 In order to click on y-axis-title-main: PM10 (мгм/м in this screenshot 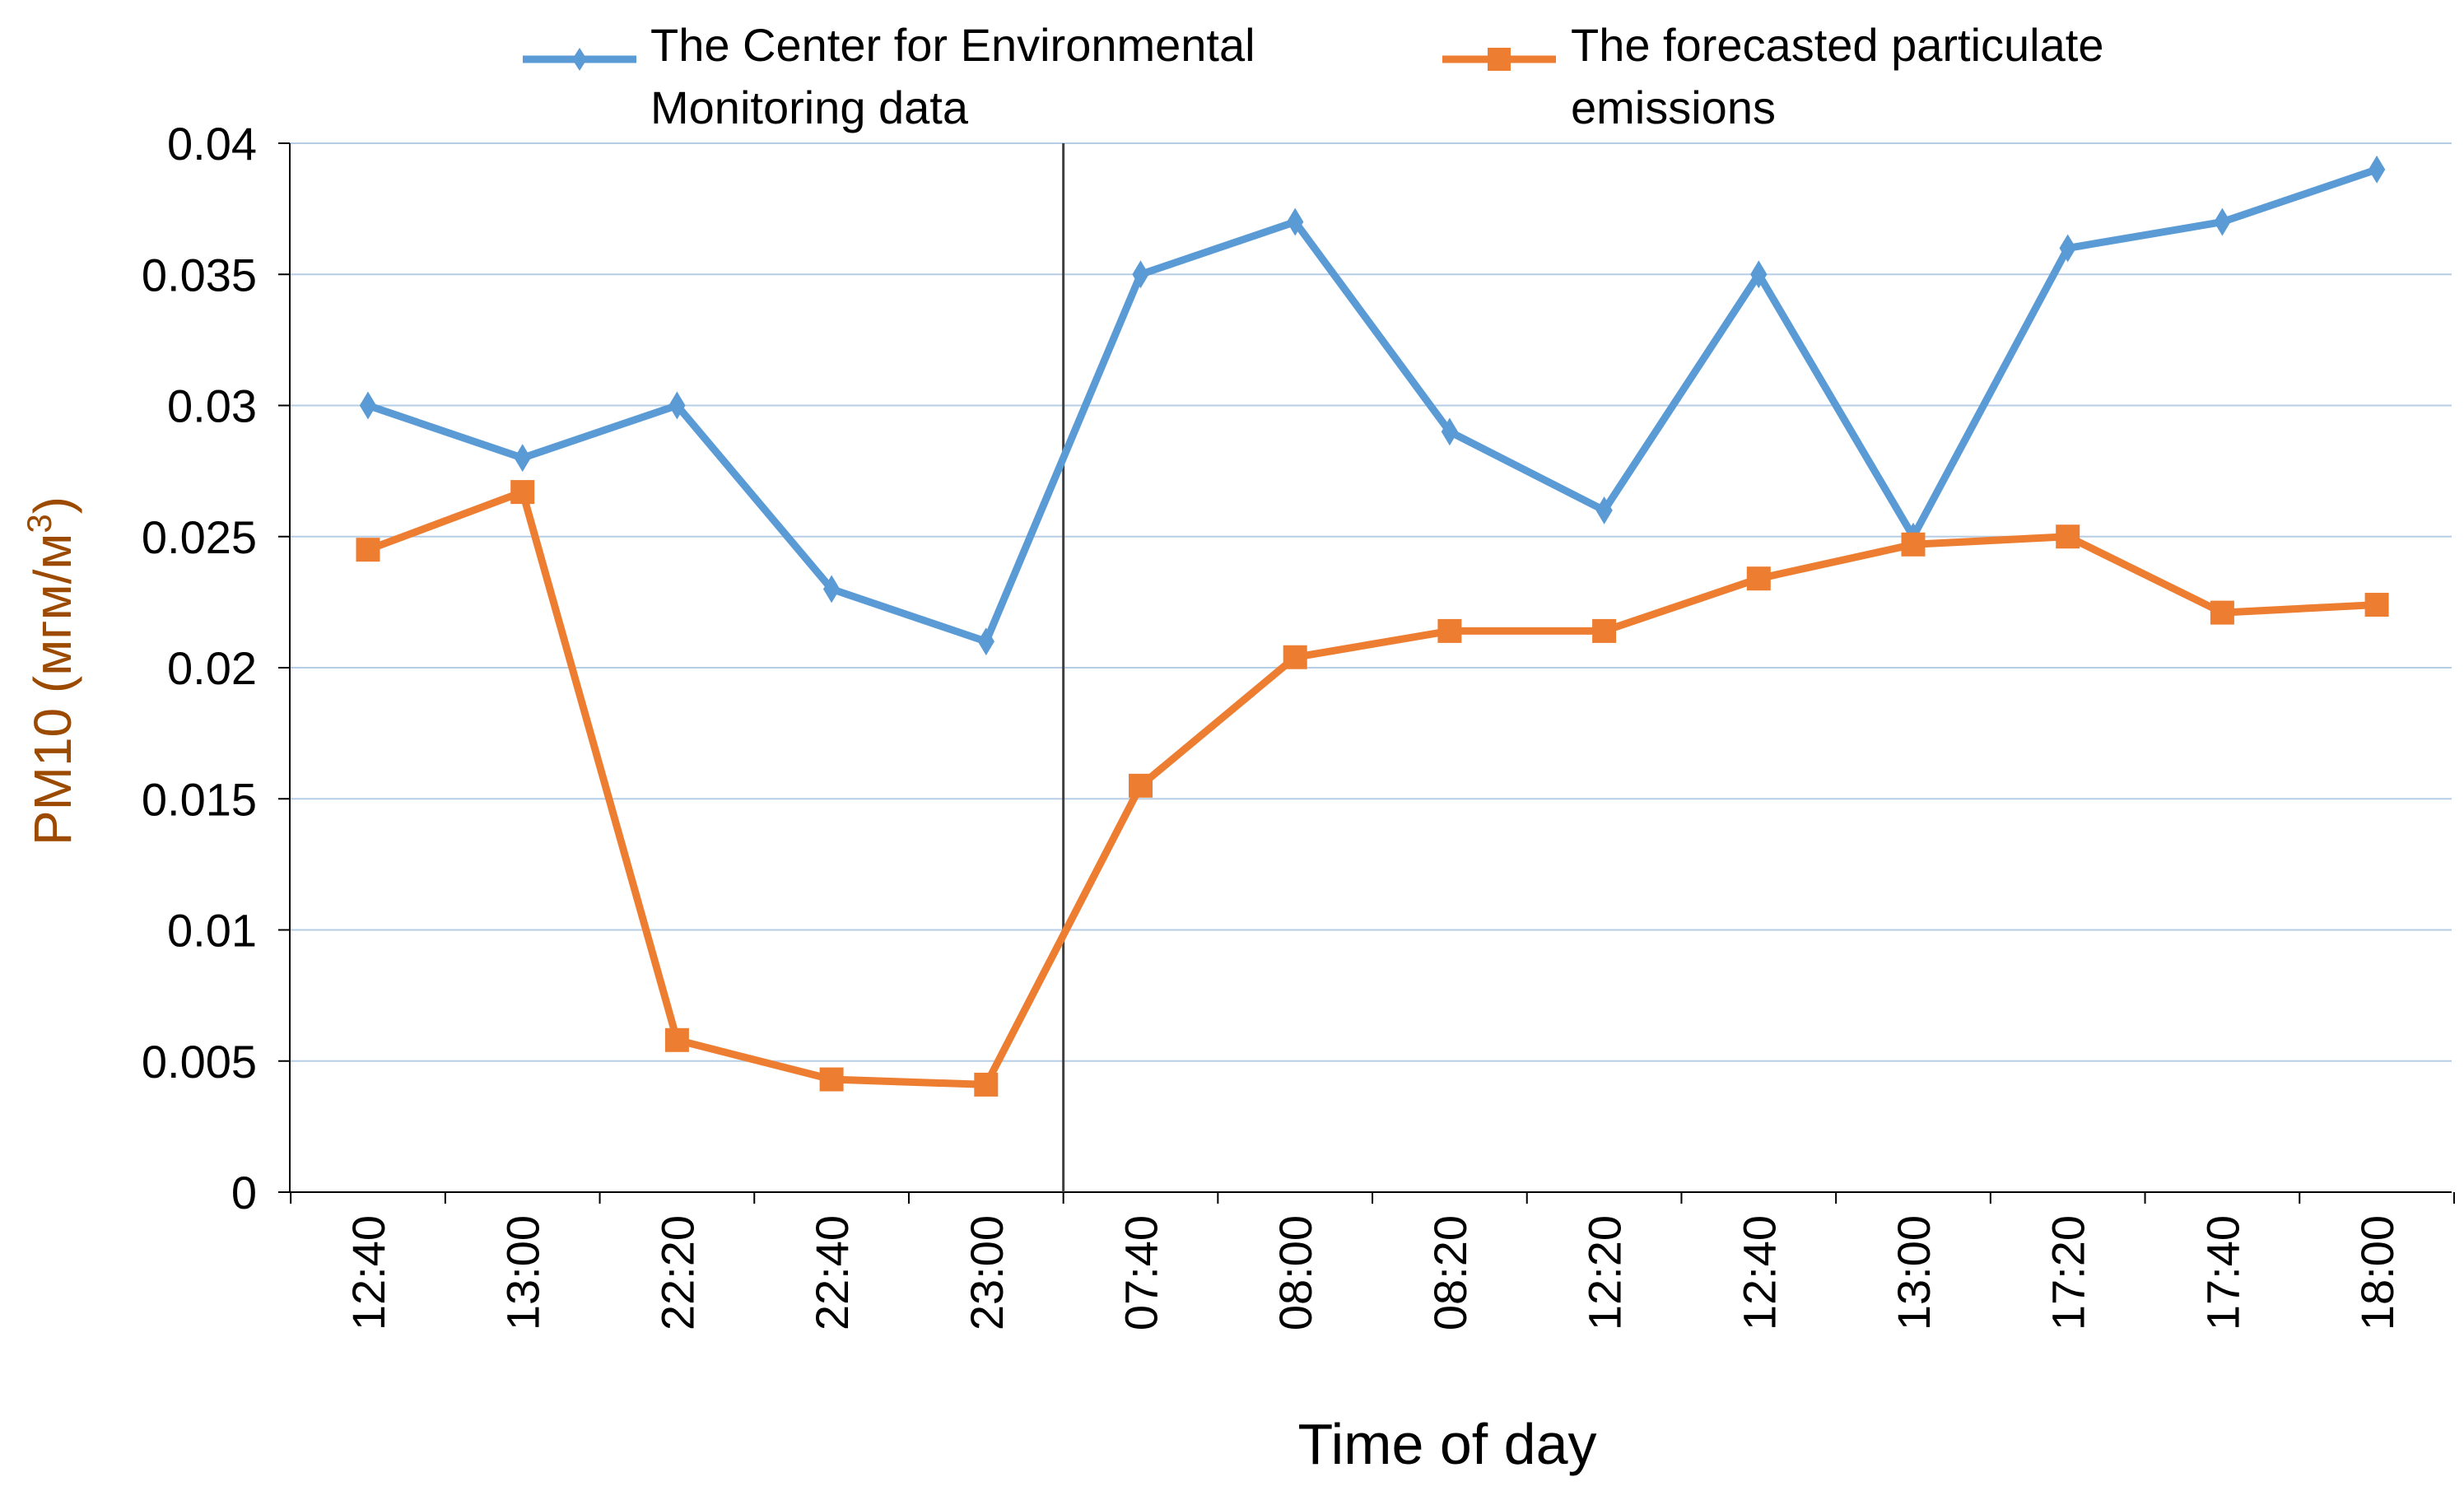, I will do `click(52, 689)`.